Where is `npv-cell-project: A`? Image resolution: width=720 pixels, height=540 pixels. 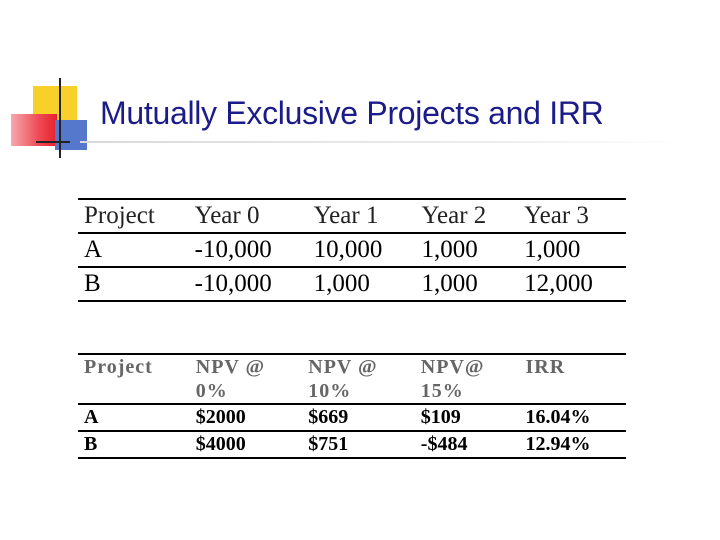 npv-cell-project: A is located at coordinates (134, 418).